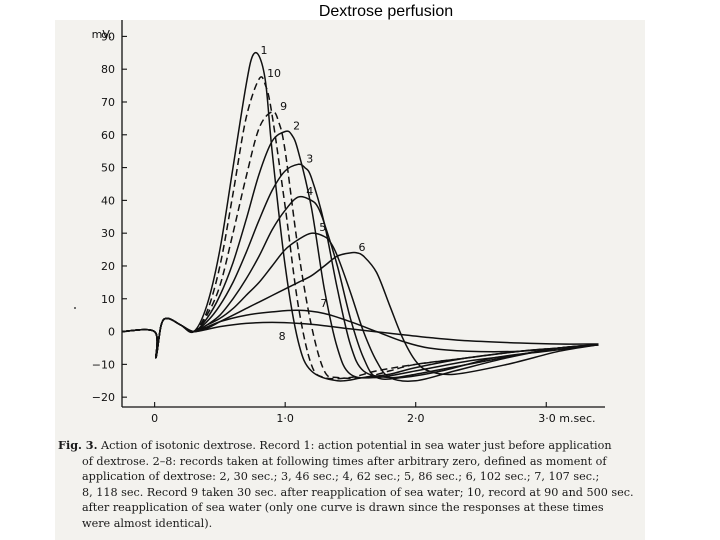 The width and height of the screenshot is (720, 540). What do you see at coordinates (108, 200) in the screenshot?
I see `y-tick-label: 40` at bounding box center [108, 200].